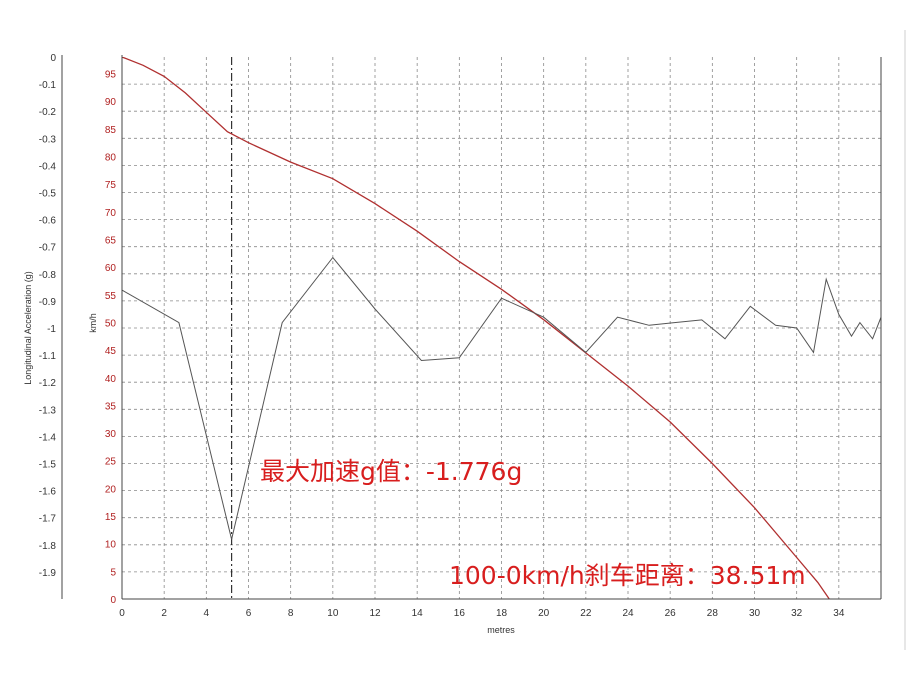  Describe the element at coordinates (48, 573) in the screenshot. I see `y-left-tick-label: -1.9` at that location.